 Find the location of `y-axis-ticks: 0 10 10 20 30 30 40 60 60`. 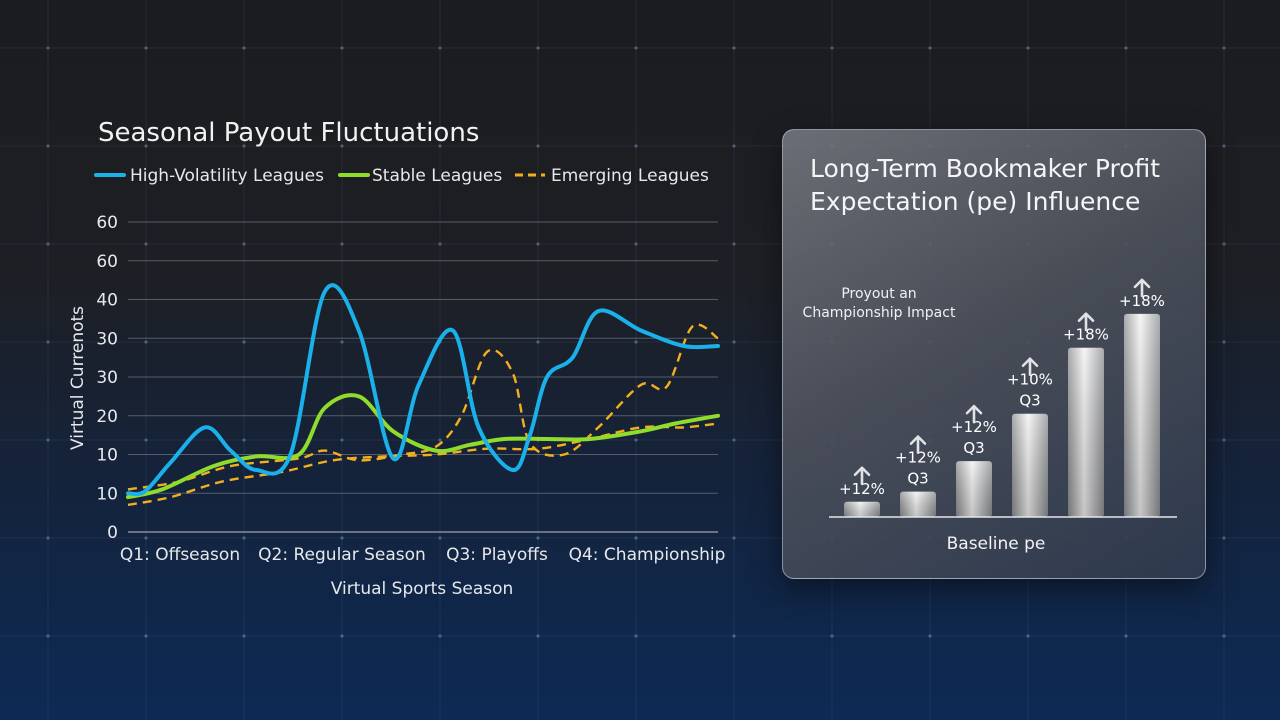

y-axis-ticks: 0 10 10 20 30 30 40 60 60 is located at coordinates (107, 378).